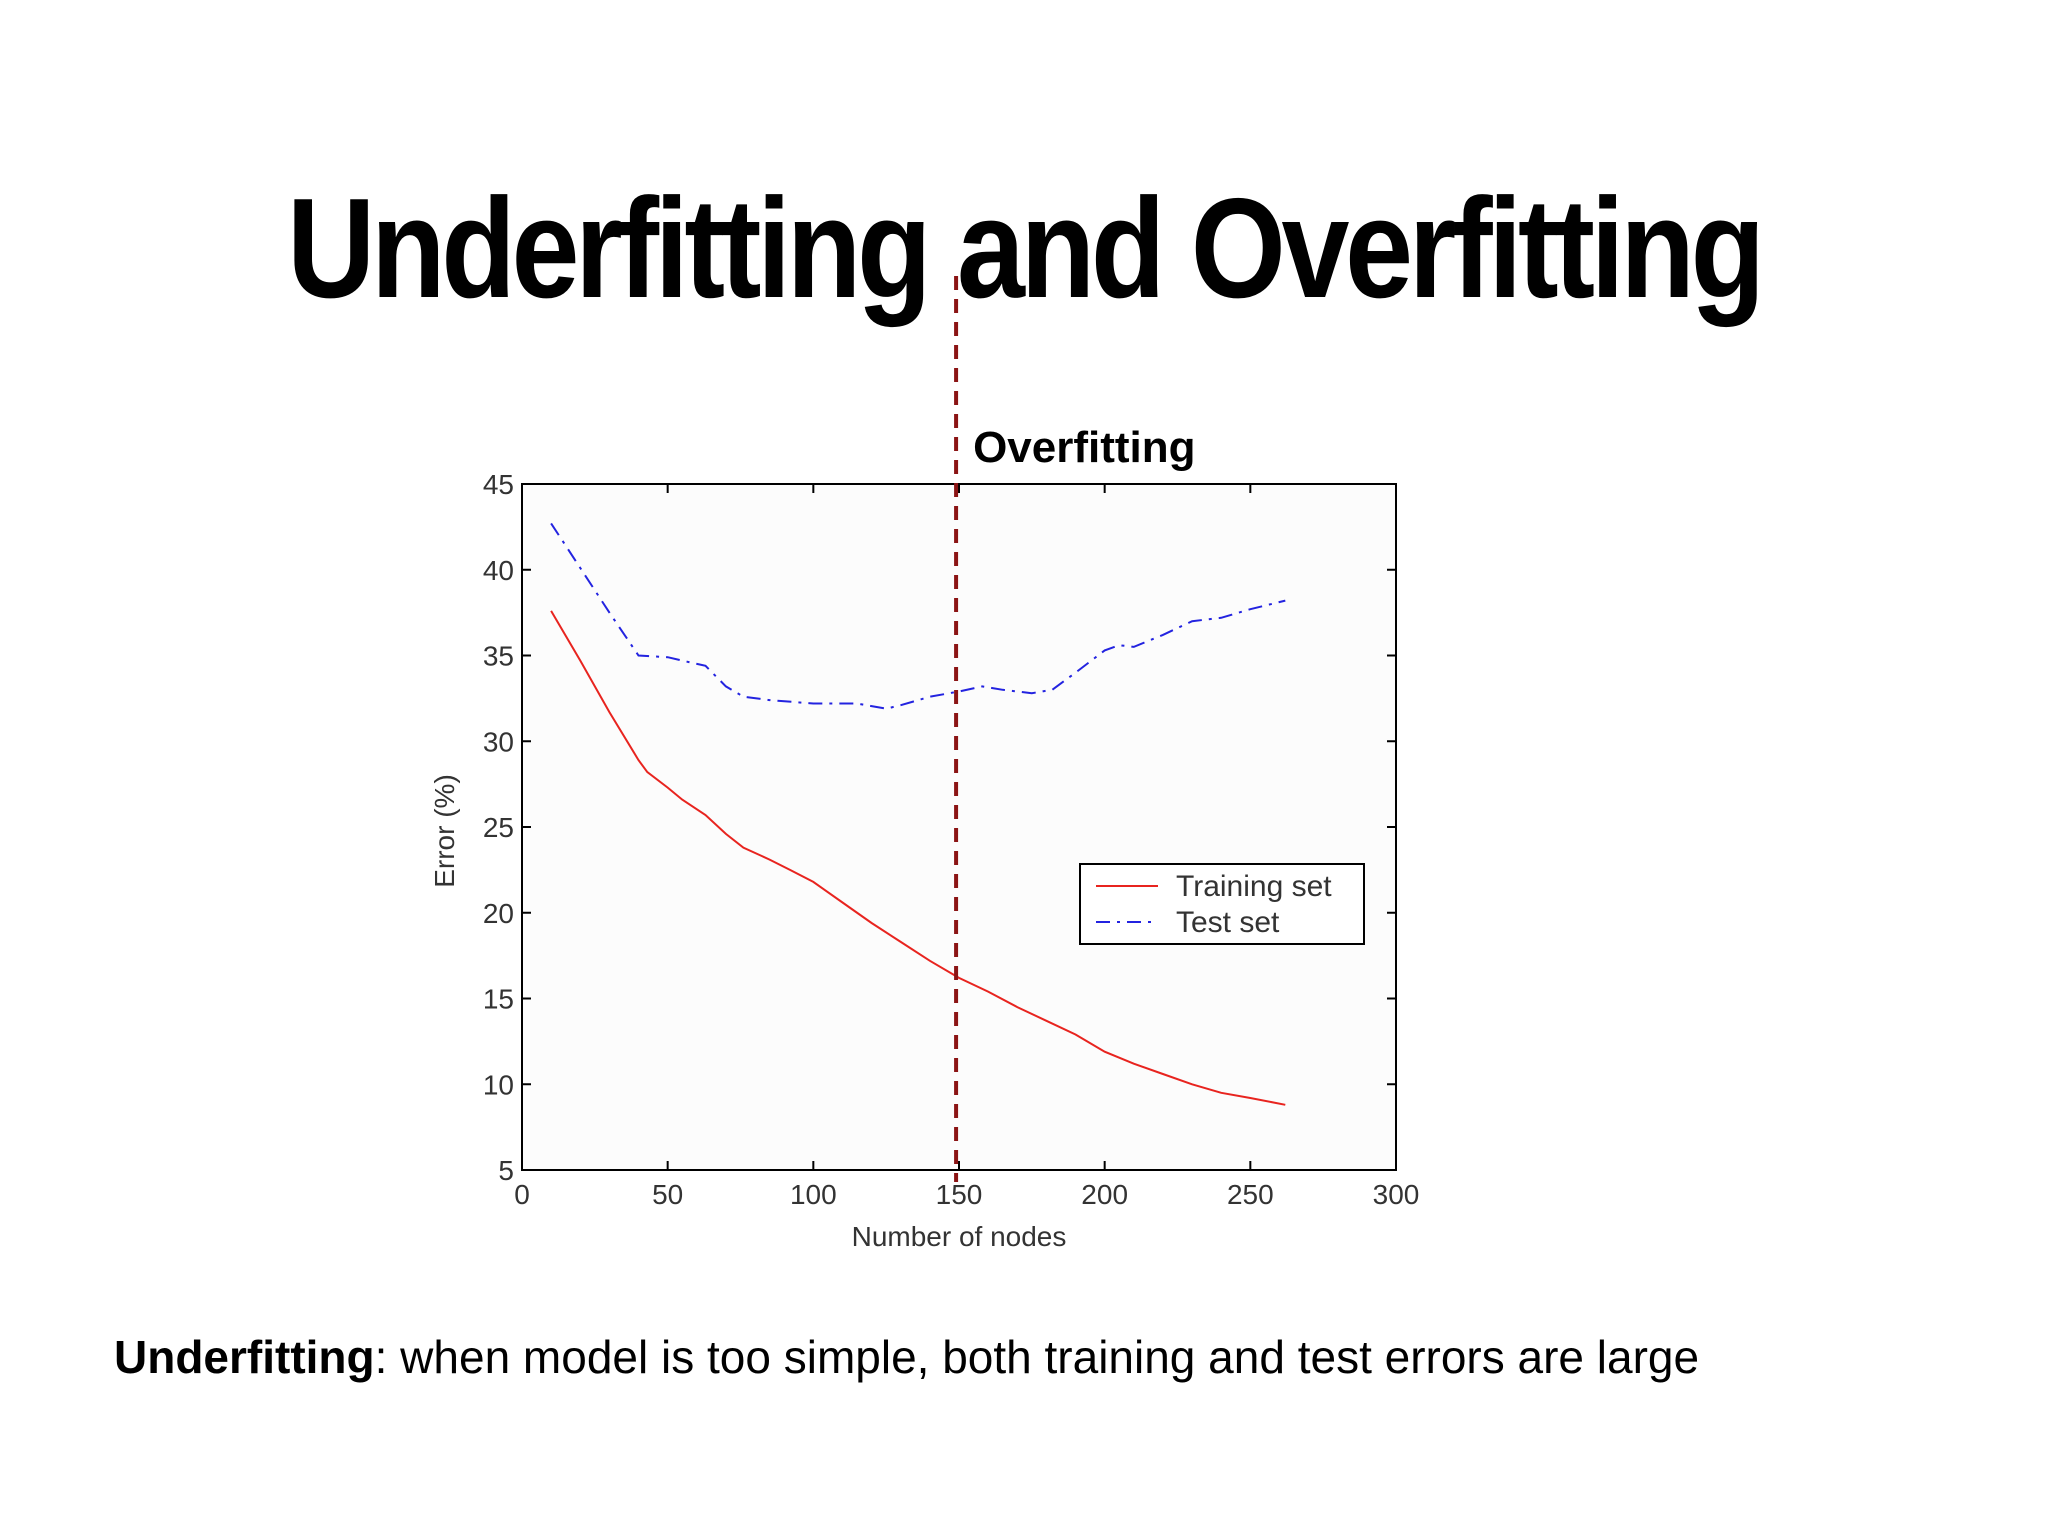  What do you see at coordinates (498, 913) in the screenshot?
I see `y-tick-label: 20` at bounding box center [498, 913].